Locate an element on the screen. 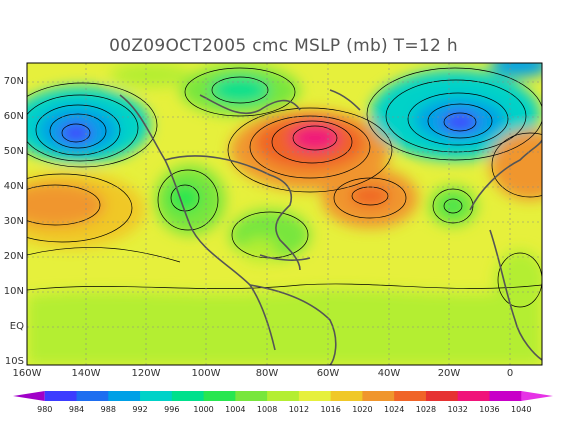  lon-label-0: 0 is located at coordinates (510, 373).